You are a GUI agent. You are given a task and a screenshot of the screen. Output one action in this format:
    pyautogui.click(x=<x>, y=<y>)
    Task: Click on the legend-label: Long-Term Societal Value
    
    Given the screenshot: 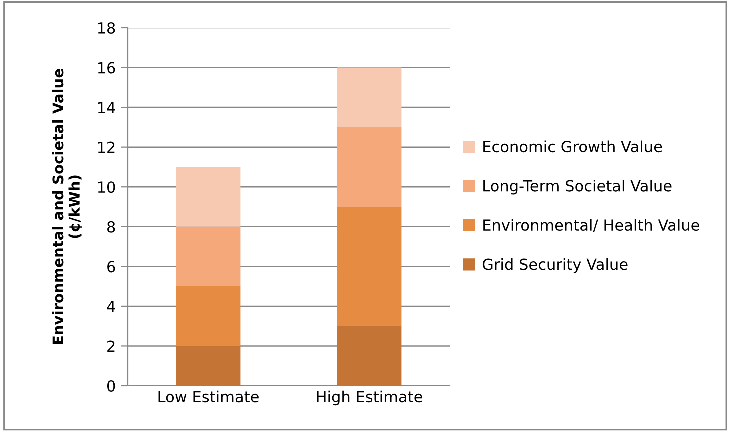 What is the action you would take?
    pyautogui.click(x=578, y=187)
    